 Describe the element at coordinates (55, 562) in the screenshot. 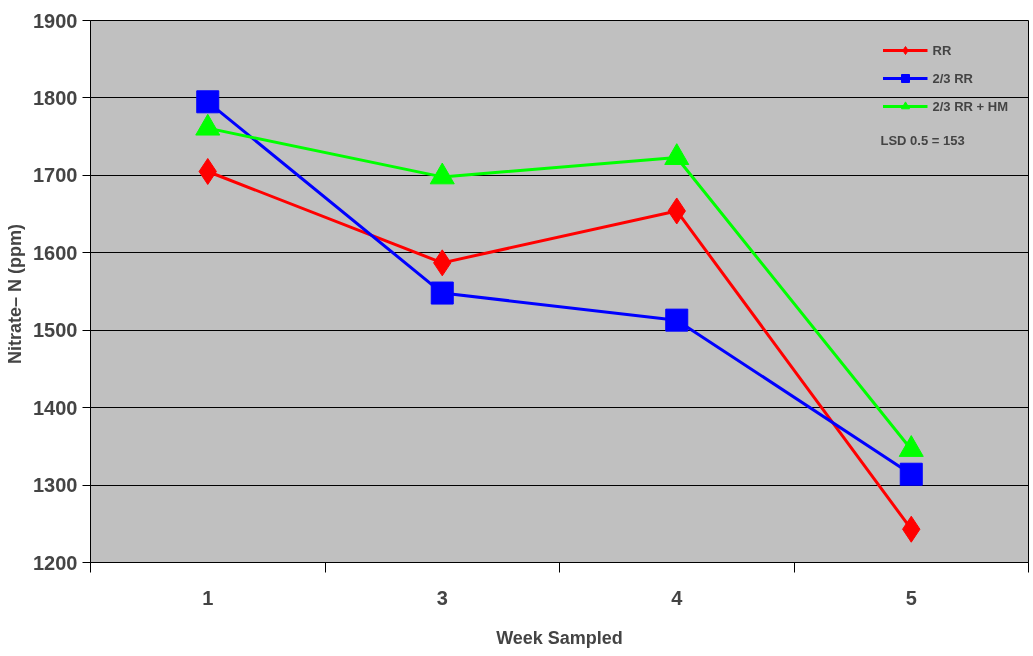

I see `y-tick-label: 1200` at that location.